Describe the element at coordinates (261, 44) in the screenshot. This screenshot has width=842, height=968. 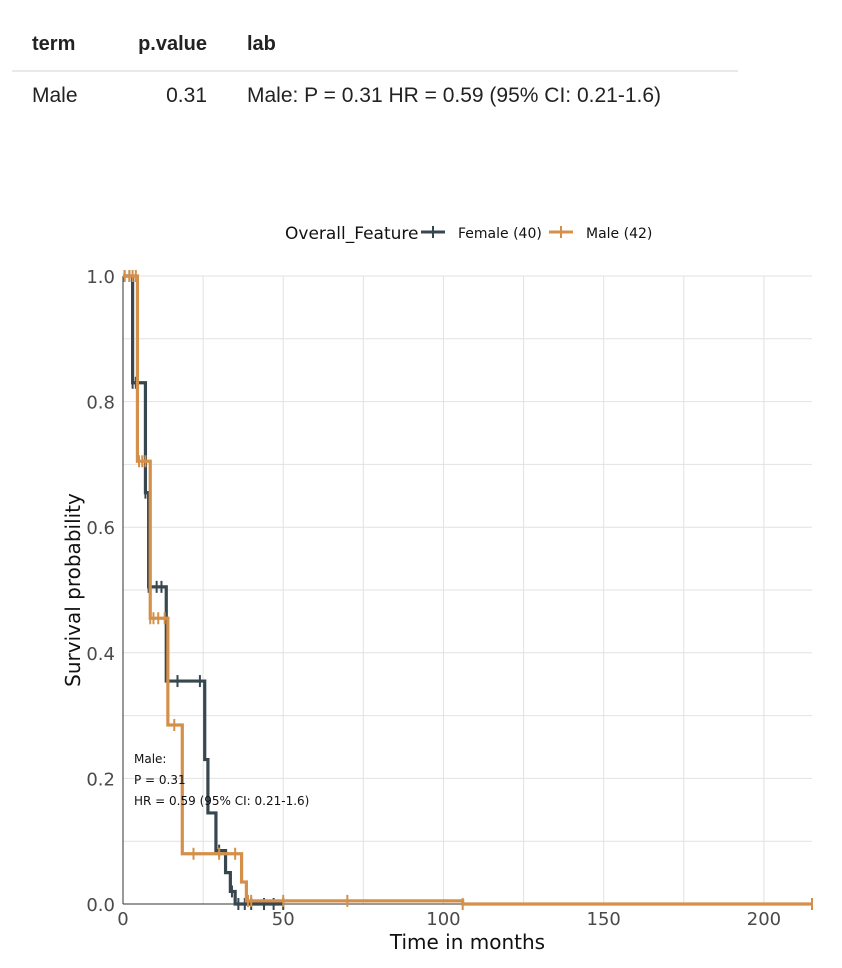
I see `header-lab: lab` at that location.